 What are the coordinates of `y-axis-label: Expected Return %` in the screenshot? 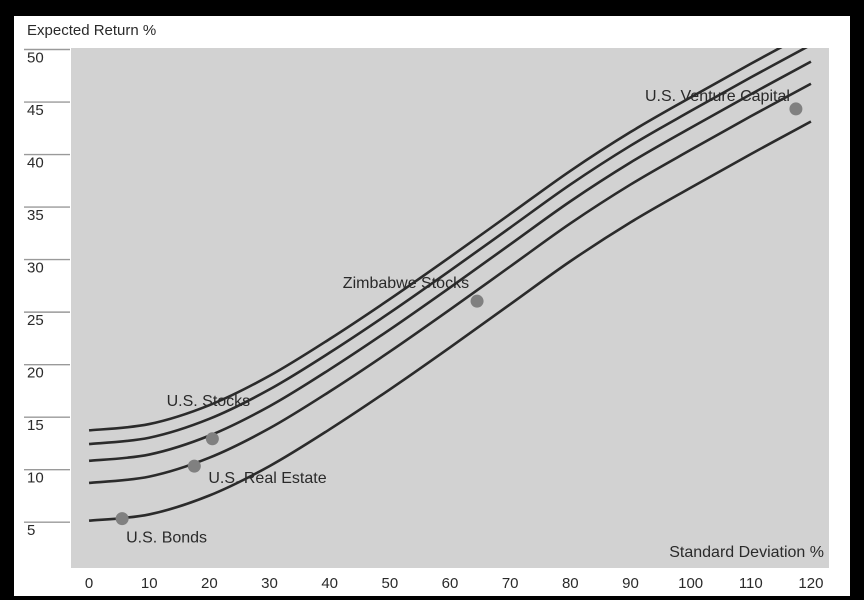 It's located at (91, 30).